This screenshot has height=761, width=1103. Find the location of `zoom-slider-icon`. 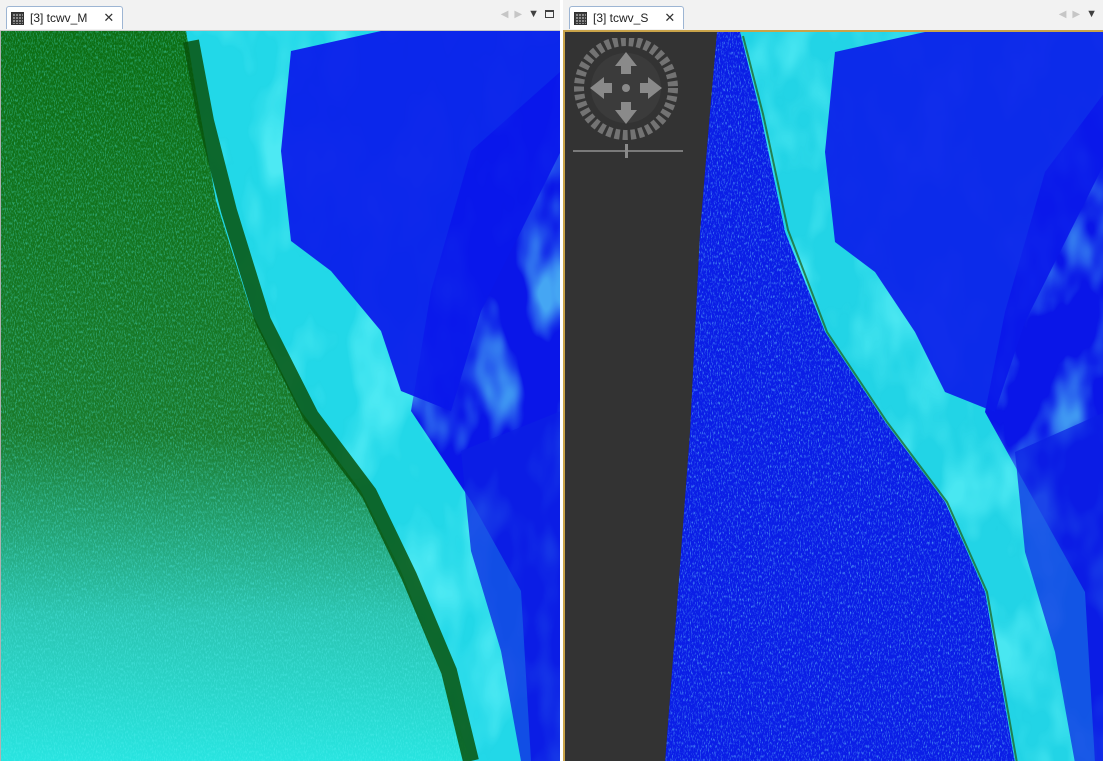

zoom-slider-icon is located at coordinates (628, 151).